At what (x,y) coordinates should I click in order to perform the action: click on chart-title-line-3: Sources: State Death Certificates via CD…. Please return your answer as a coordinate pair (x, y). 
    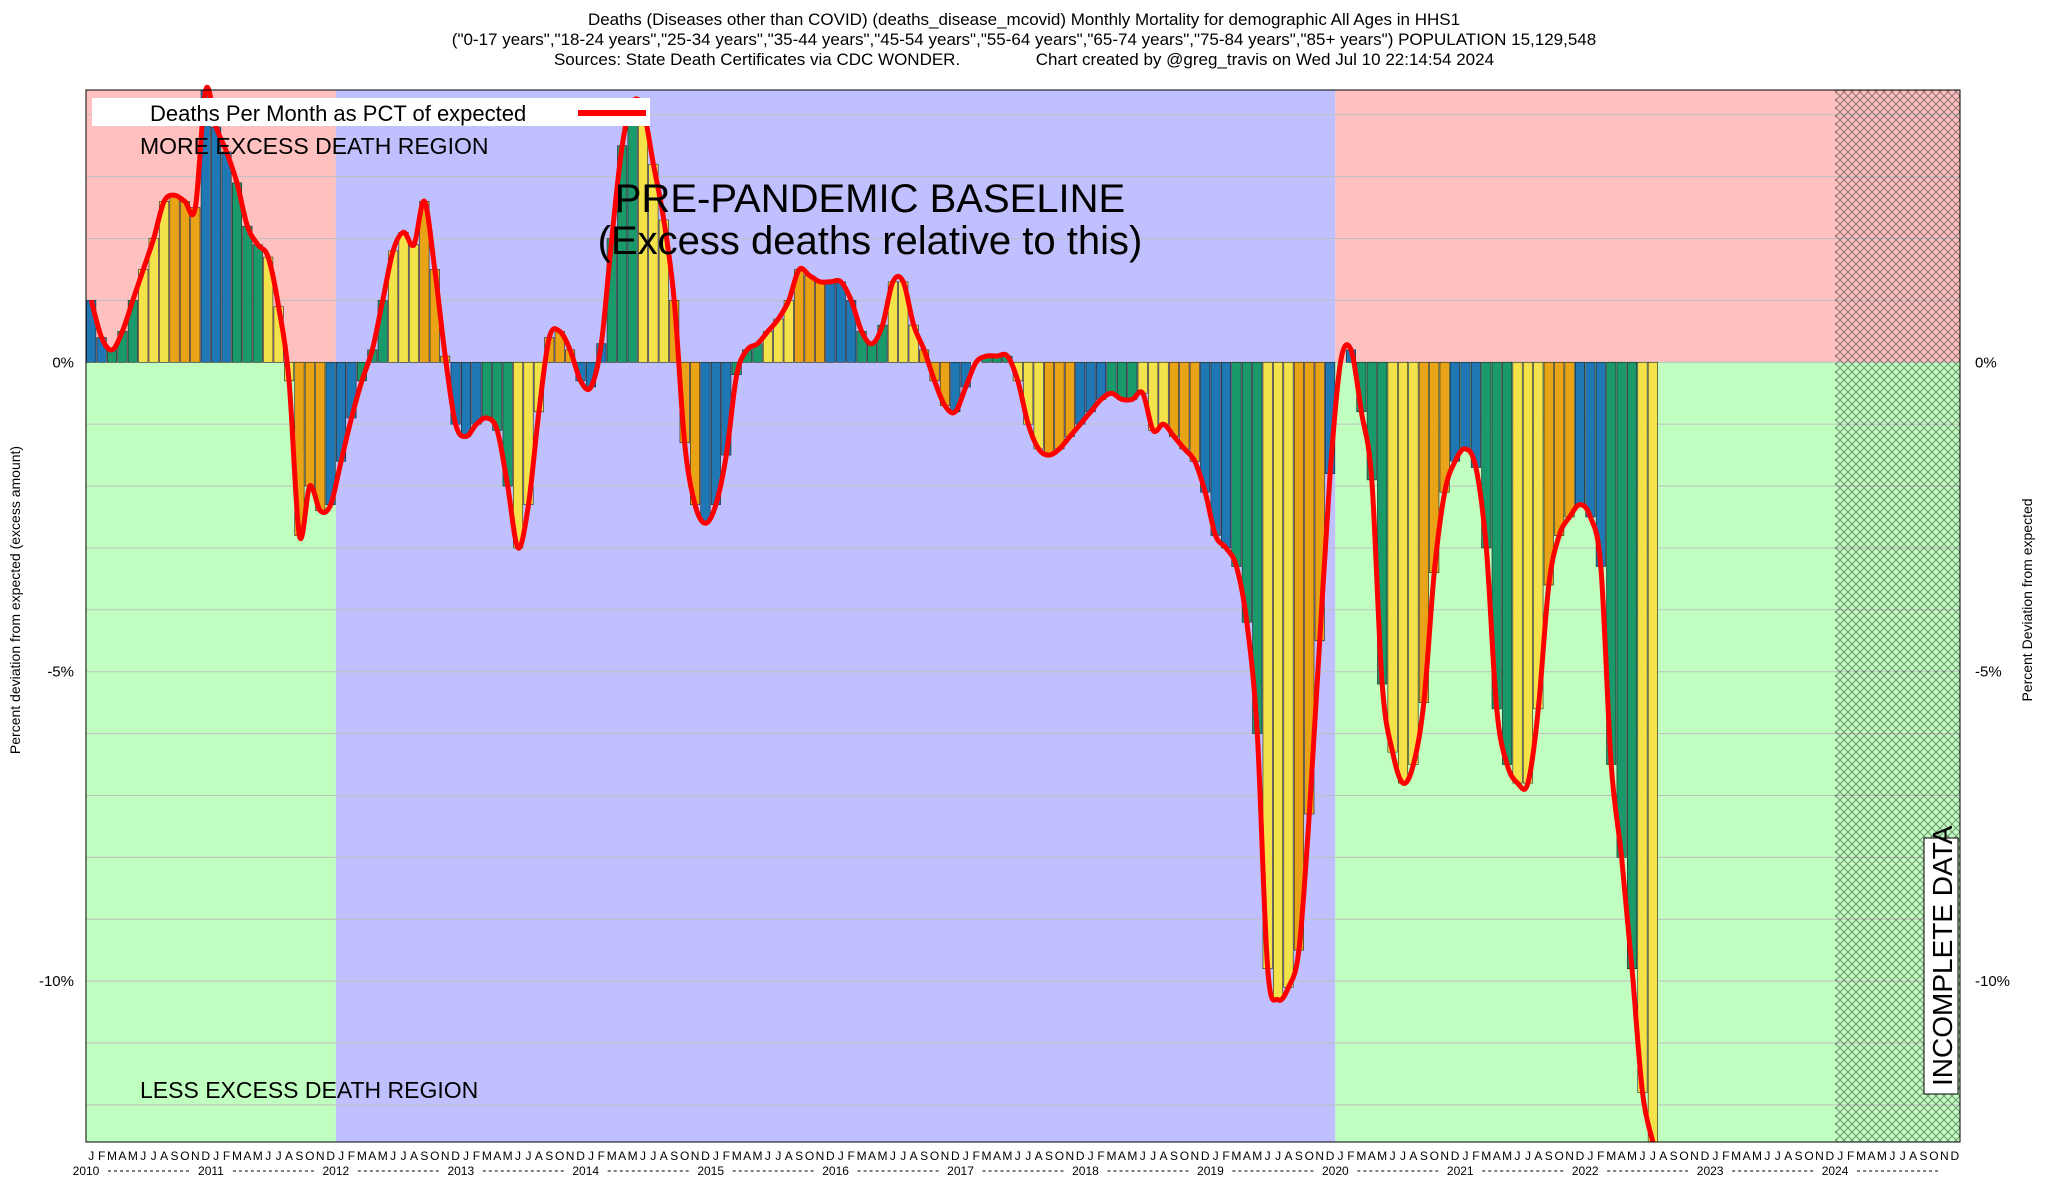
    Looking at the image, I should click on (1024, 59).